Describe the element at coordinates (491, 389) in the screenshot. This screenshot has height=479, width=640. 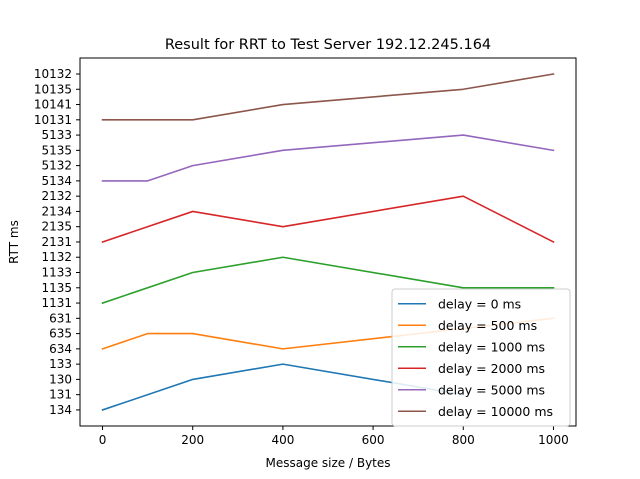
I see `legend-entry: delay = 5000 ms` at that location.